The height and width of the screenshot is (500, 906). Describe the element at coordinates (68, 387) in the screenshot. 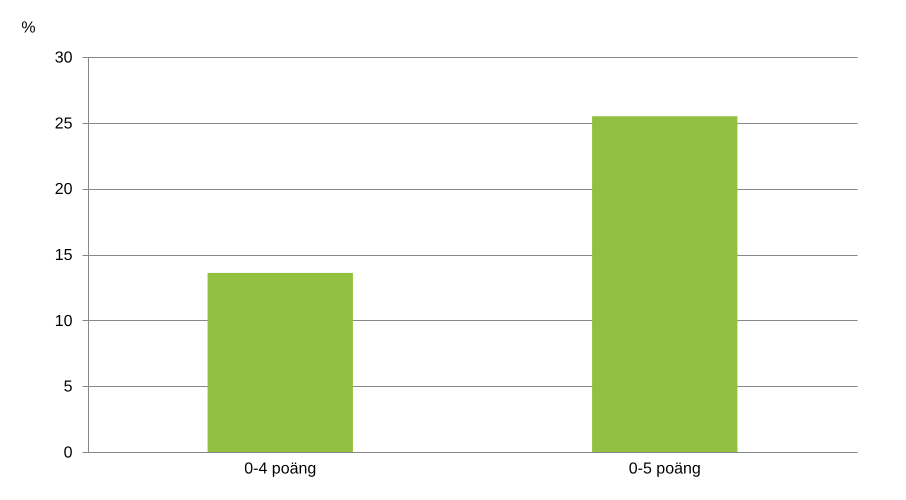

I see `y-tick-label: 5` at that location.